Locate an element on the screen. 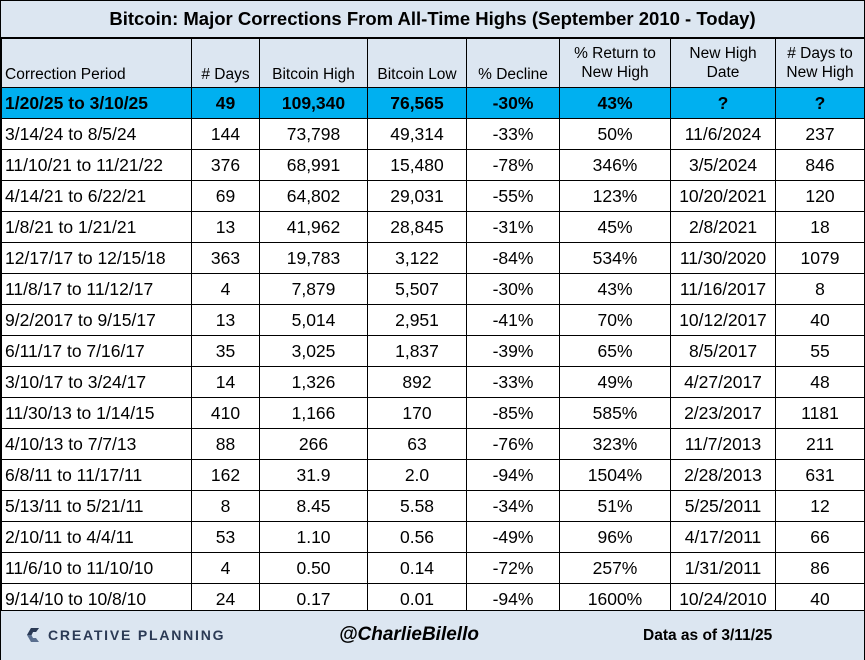  cell-new-high-date: 8/5/2017 is located at coordinates (723, 351).